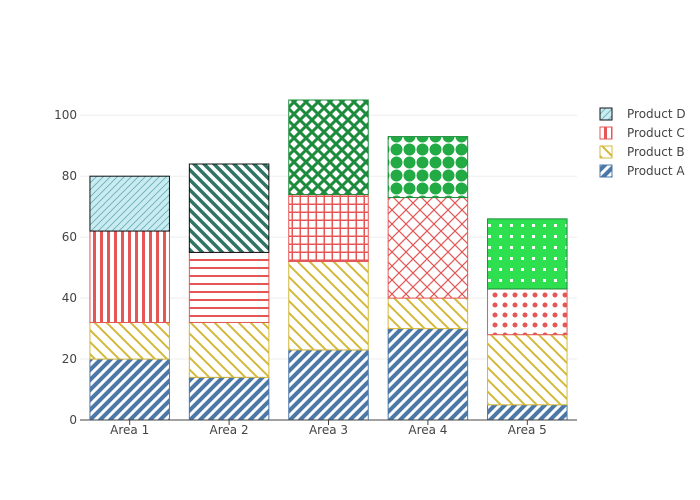 Image resolution: width=700 pixels, height=500 pixels. I want to click on x-tick-label: Area 3, so click(328, 430).